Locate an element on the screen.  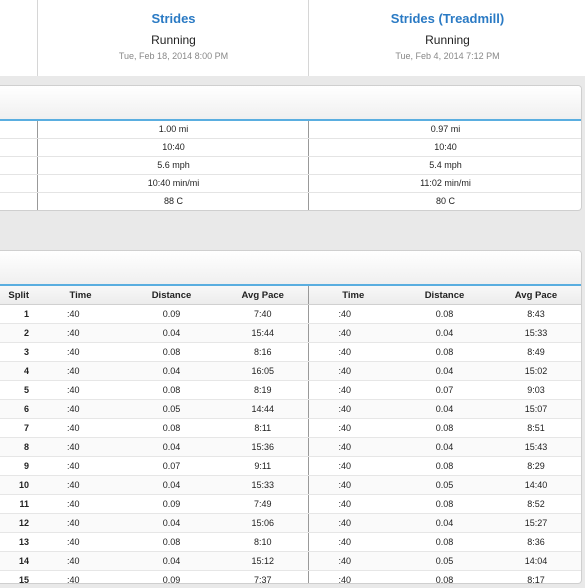
split-cell: 0.07 is located at coordinates (171, 466).